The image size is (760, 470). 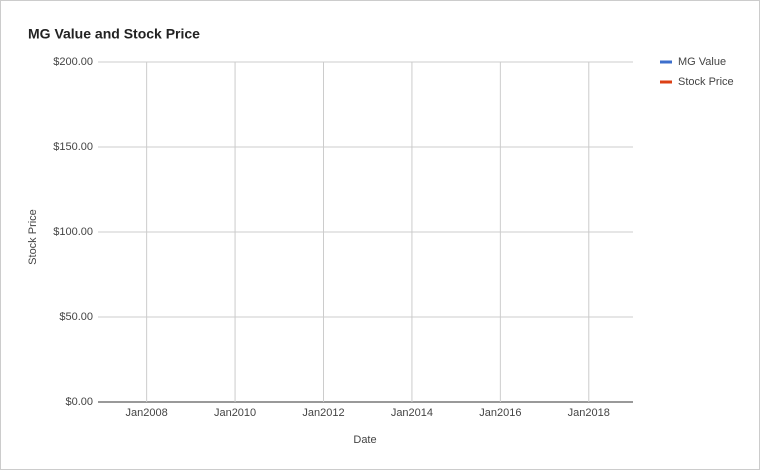 What do you see at coordinates (73, 62) in the screenshot?
I see `y-tick-label: $200.00` at bounding box center [73, 62].